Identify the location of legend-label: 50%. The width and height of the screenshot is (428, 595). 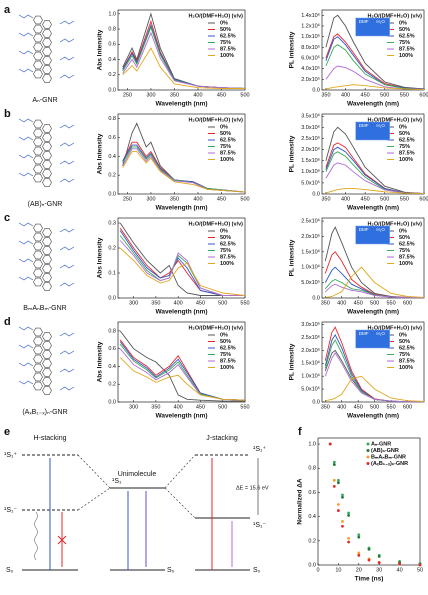
(225, 134).